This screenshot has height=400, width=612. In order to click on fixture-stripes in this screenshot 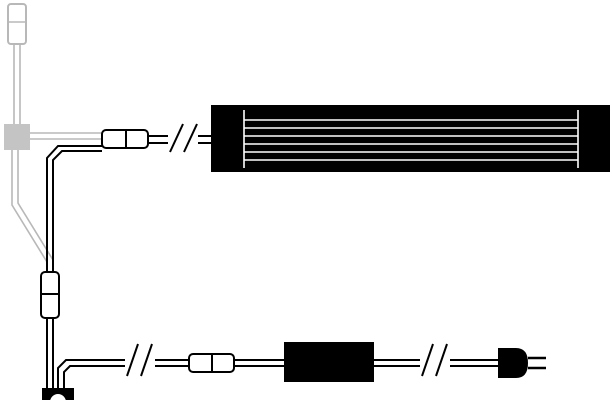, I will do `click(411, 139)`.